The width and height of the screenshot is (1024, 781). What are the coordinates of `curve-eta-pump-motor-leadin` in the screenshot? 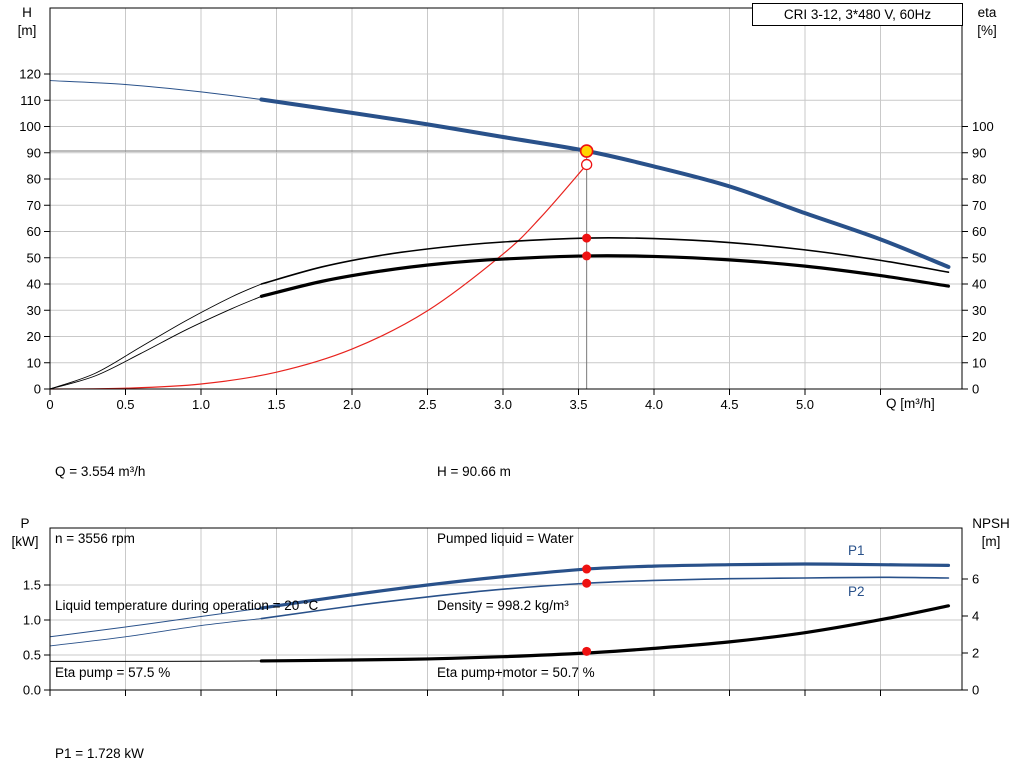 It's located at (155, 342).